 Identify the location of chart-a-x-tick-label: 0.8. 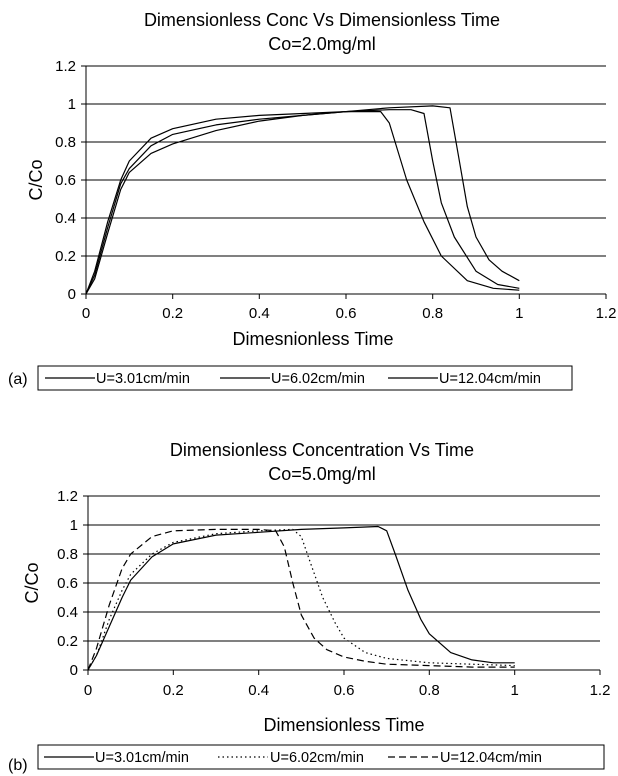
(432, 313).